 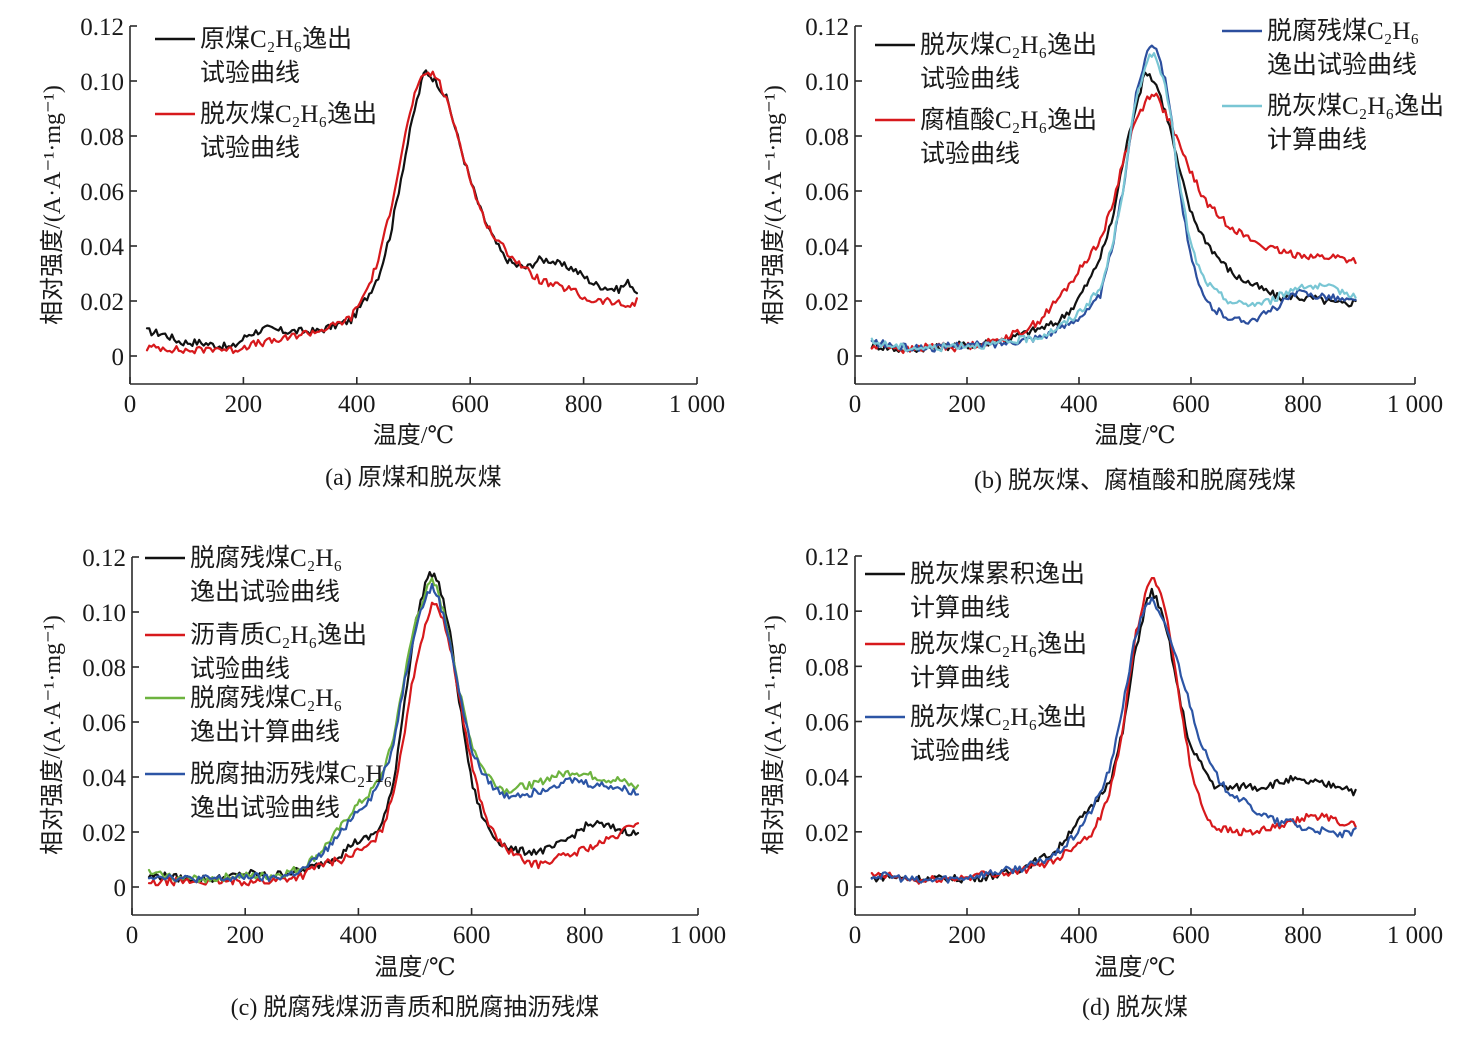 What do you see at coordinates (415, 1007) in the screenshot?
I see `panel-caption: (c) 脱腐残煤沥青质和脱腐抽沥残煤` at bounding box center [415, 1007].